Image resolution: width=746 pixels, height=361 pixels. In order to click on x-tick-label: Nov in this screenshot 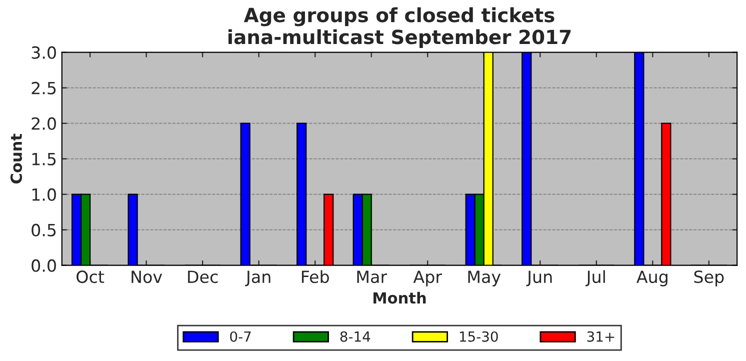, I will do `click(147, 277)`.